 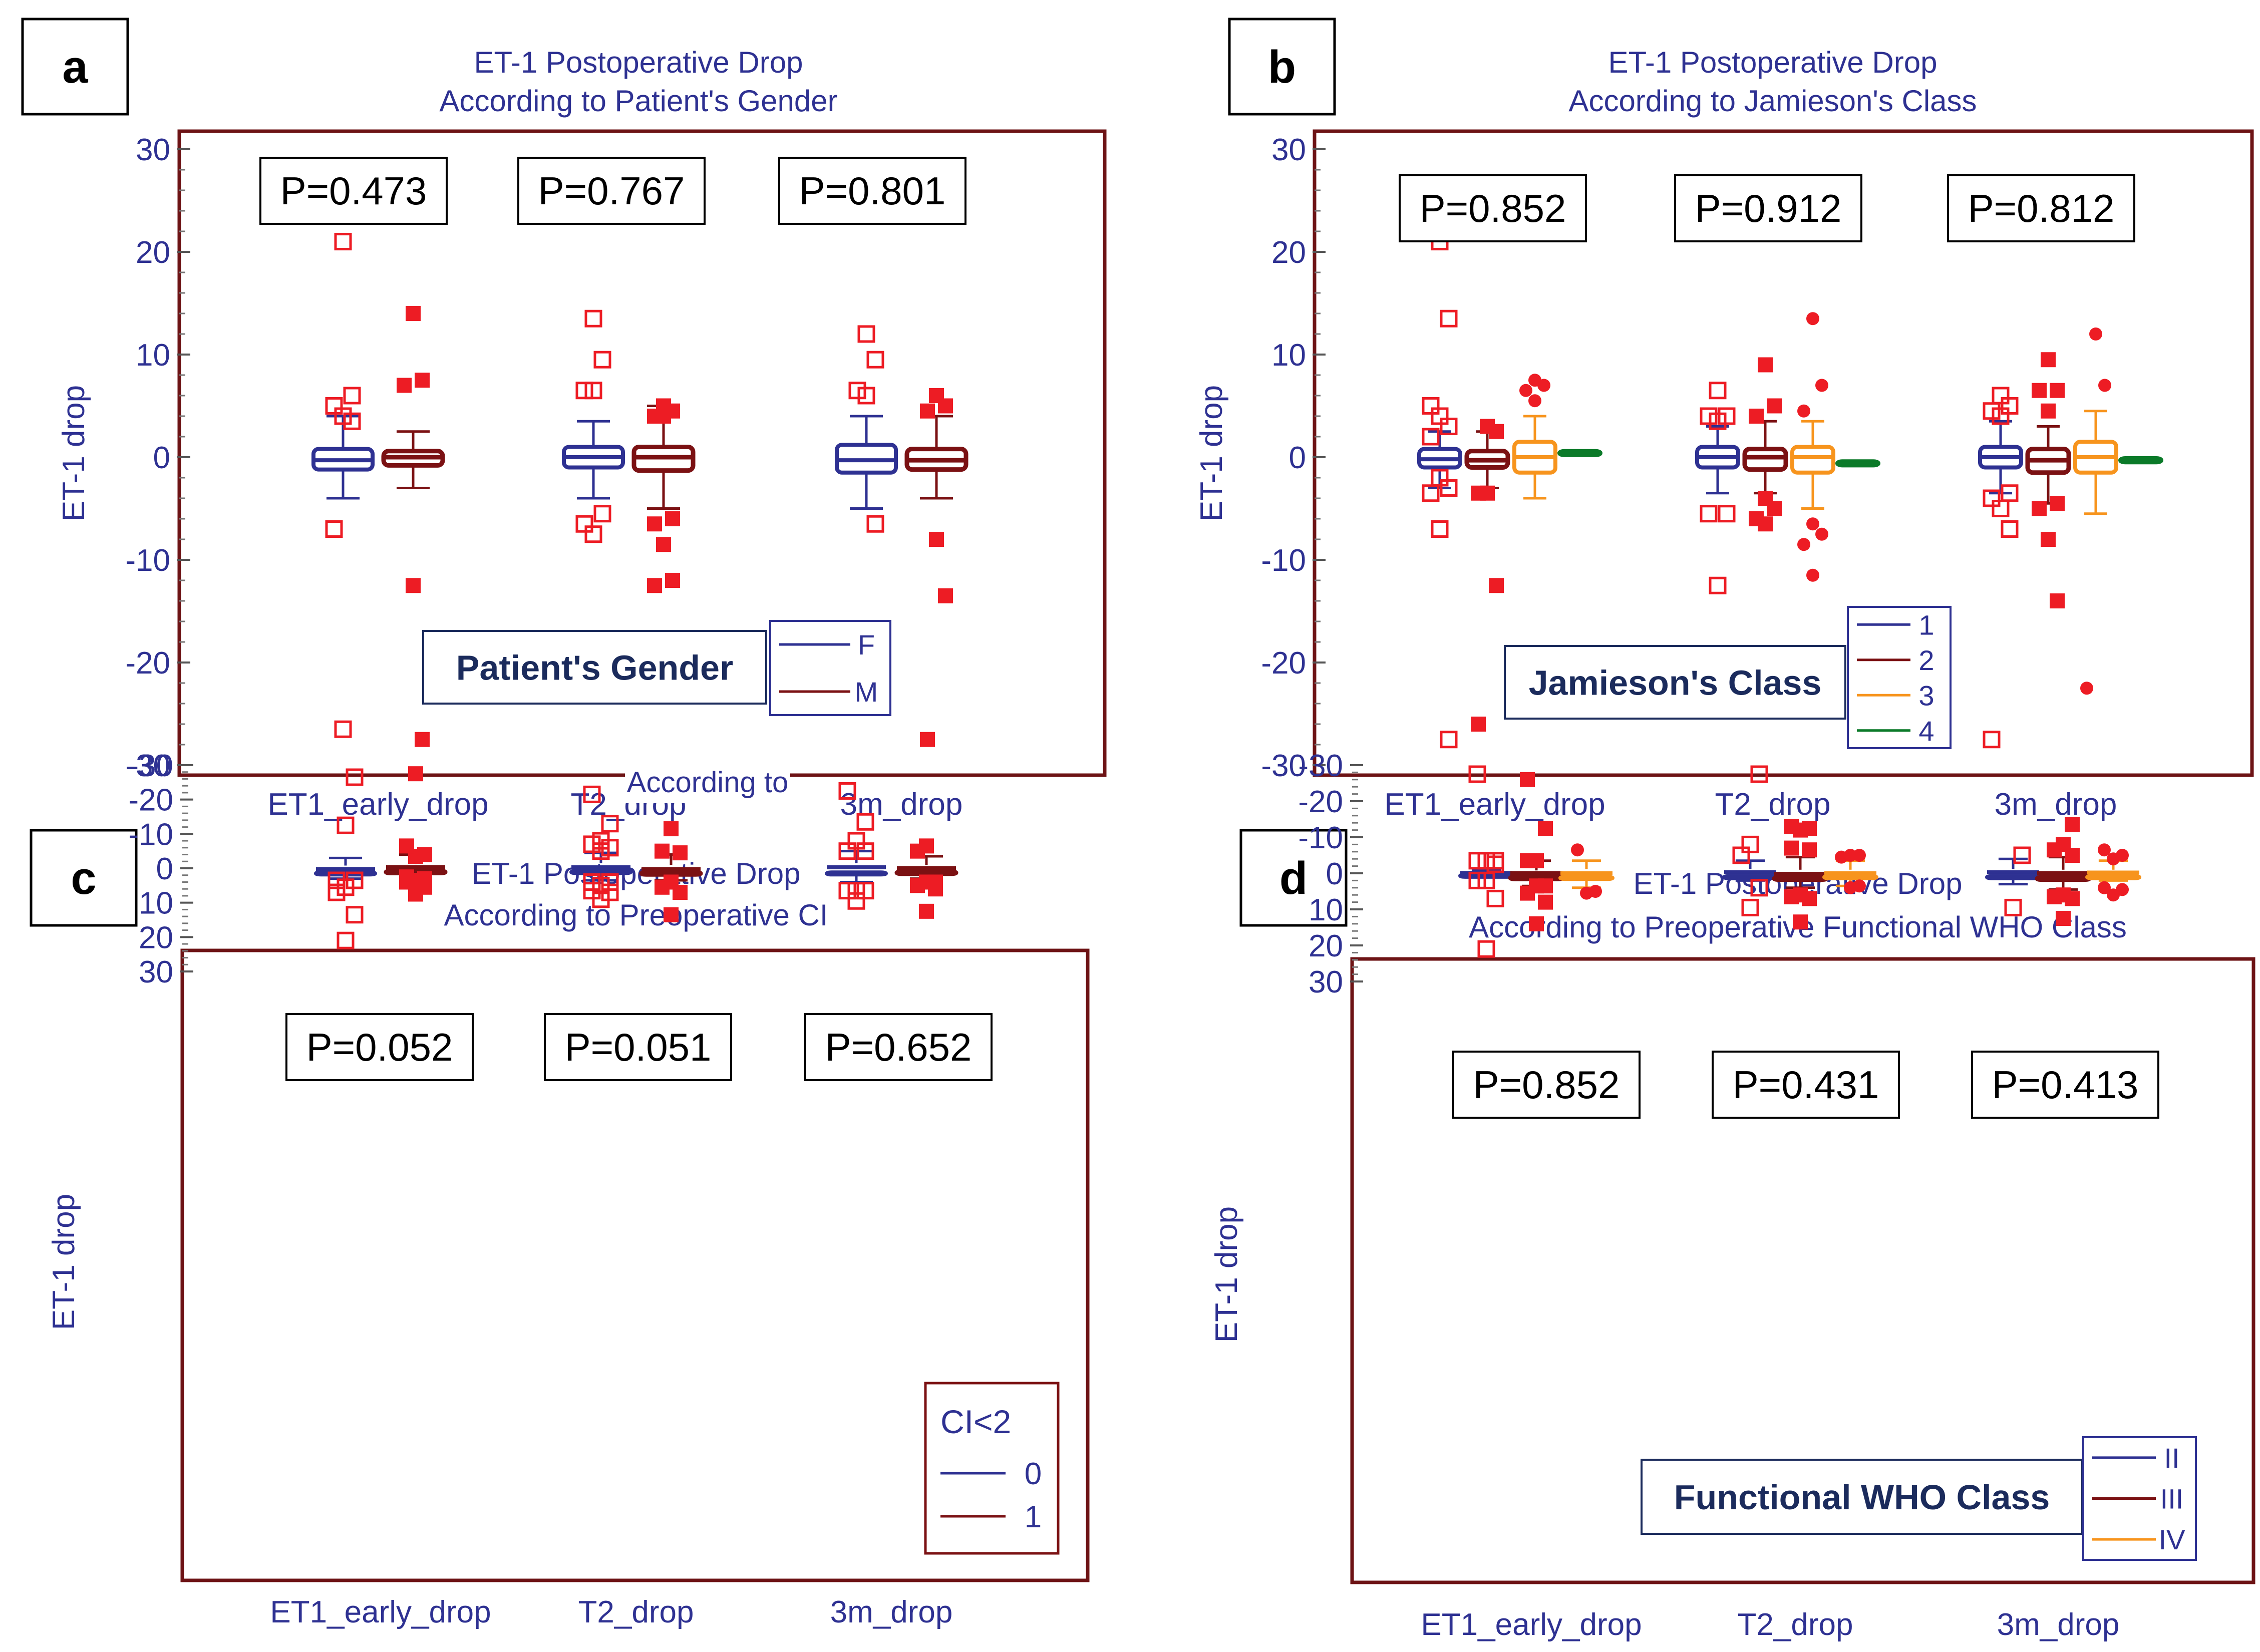 I want to click on pvalue-label: P=0.652, so click(x=898, y=1047).